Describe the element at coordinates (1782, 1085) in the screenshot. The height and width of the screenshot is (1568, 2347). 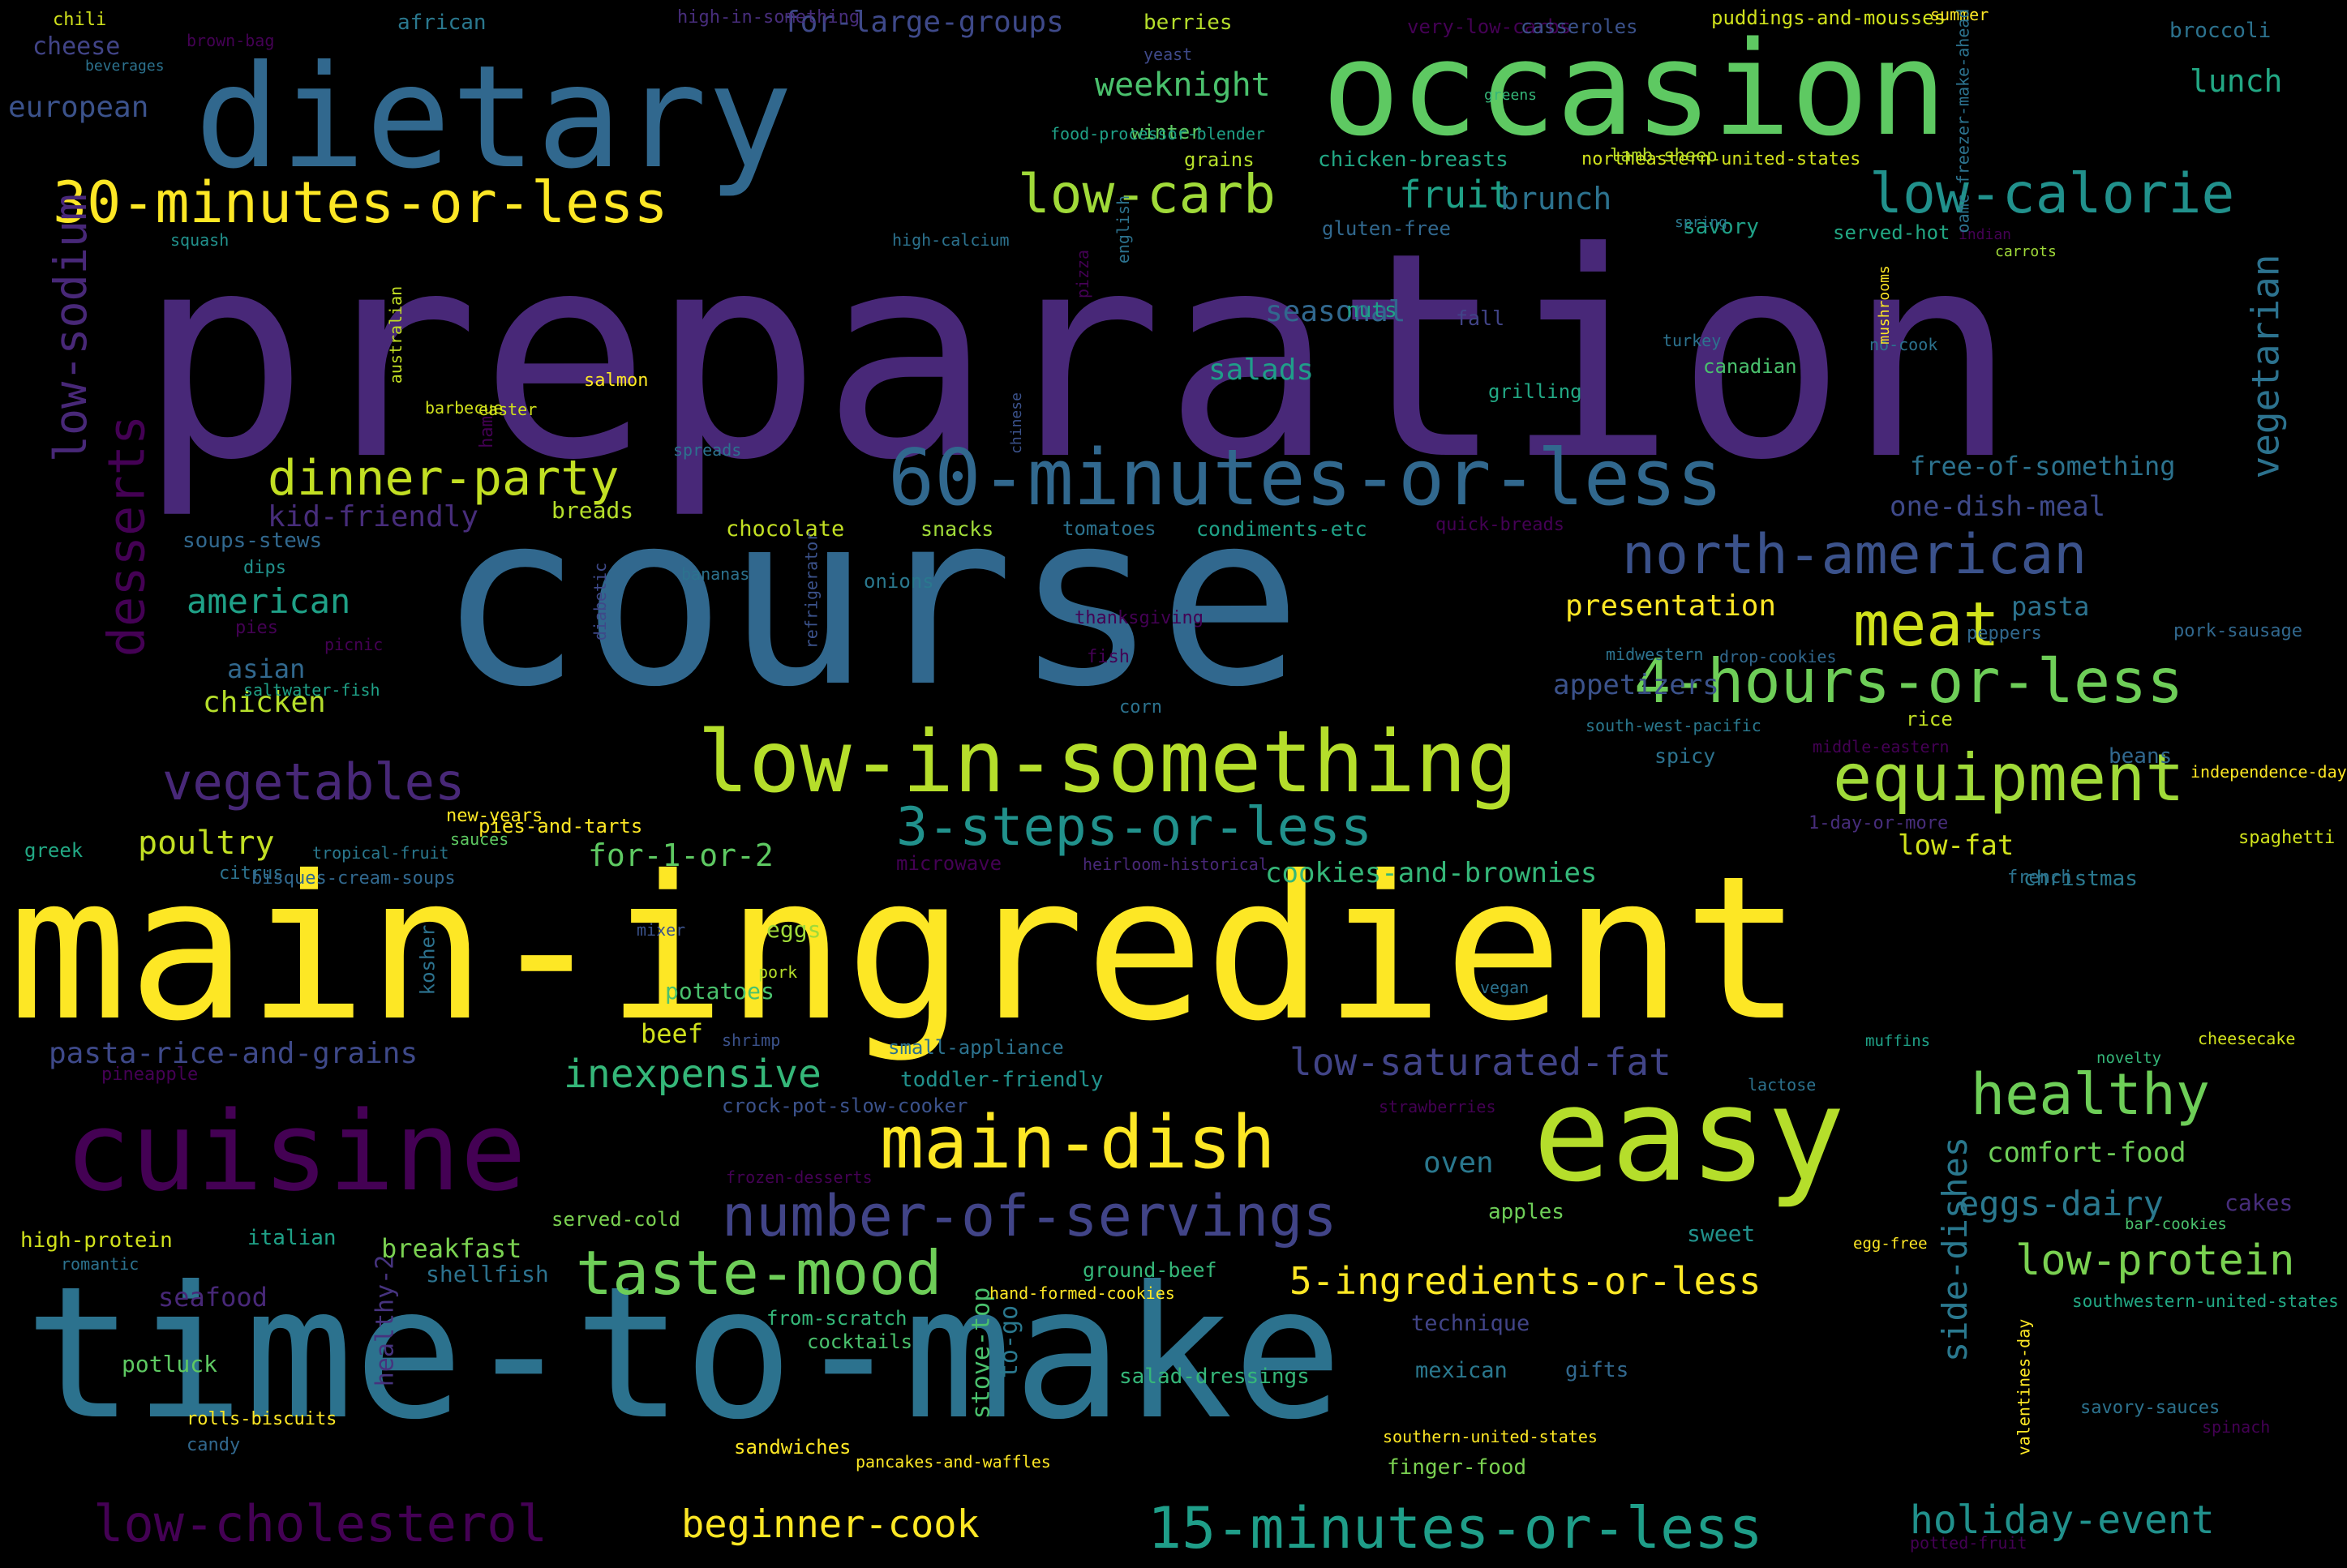
I see `word-160: lactose` at that location.